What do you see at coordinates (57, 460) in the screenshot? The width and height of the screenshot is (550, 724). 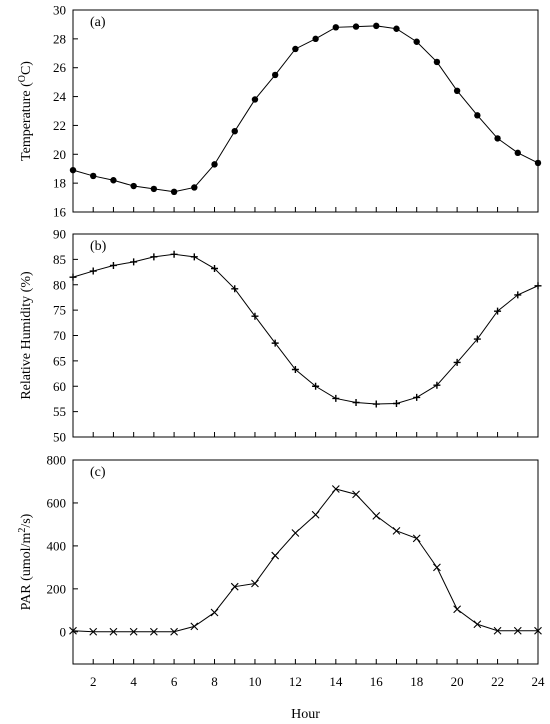 I see `y-tick-label: 800` at bounding box center [57, 460].